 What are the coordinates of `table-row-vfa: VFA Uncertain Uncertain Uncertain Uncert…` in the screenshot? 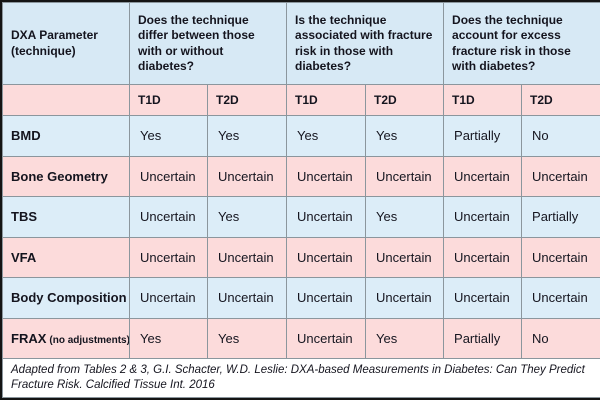 It's located at (301, 257).